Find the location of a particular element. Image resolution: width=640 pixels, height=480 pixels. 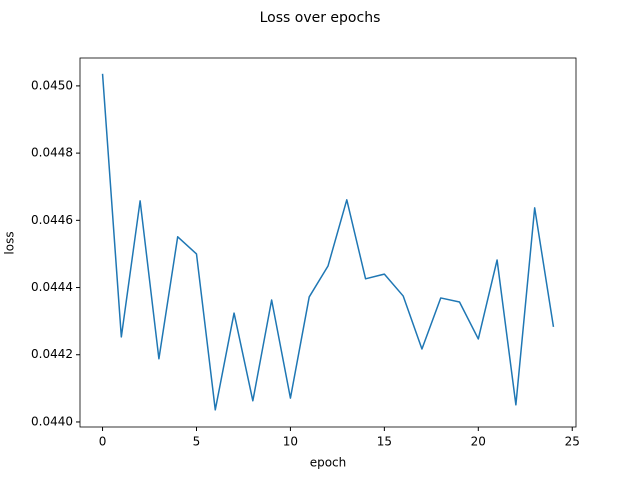

x-tick-label: 10 is located at coordinates (290, 442).